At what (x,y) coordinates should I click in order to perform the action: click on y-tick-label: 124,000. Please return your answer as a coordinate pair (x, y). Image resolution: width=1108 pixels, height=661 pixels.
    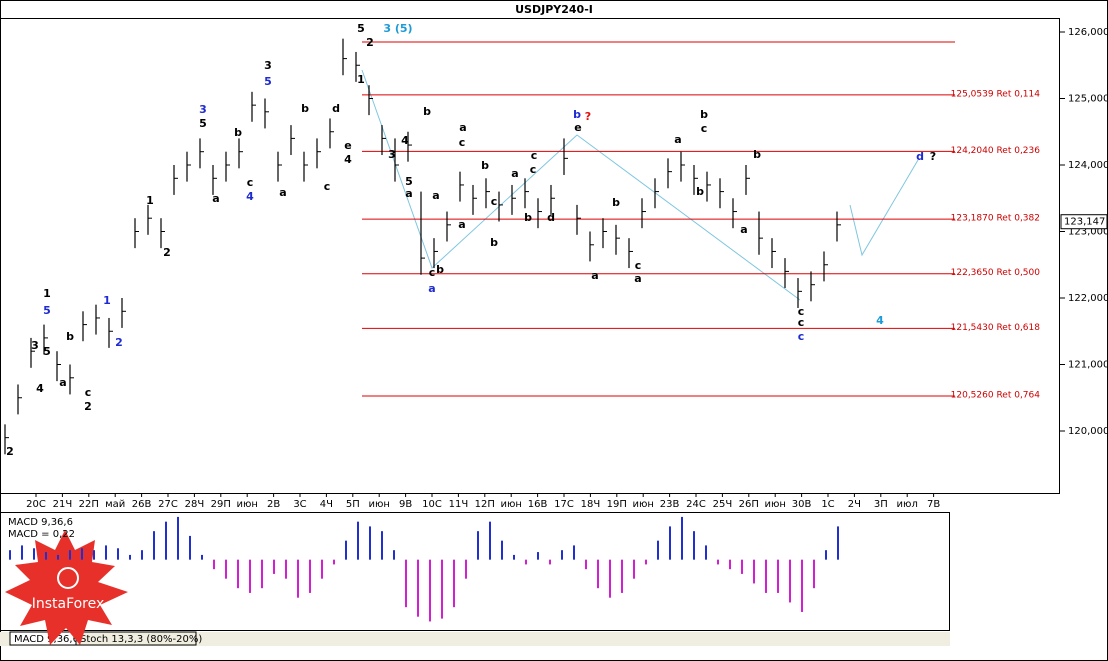
    Looking at the image, I should click on (1088, 165).